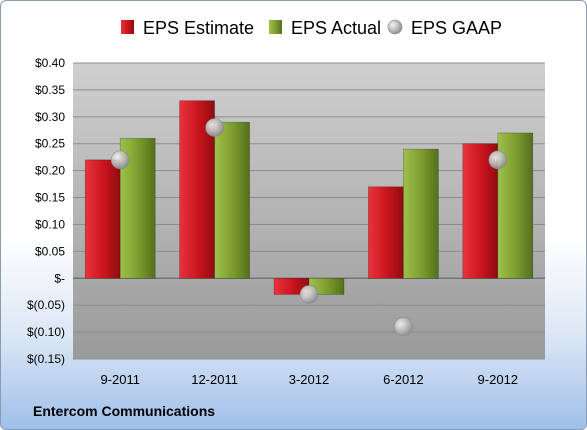  What do you see at coordinates (50, 224) in the screenshot?
I see `y-tick-label: $0.10` at bounding box center [50, 224].